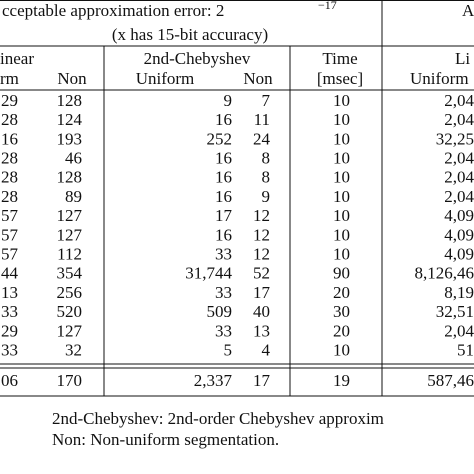  Describe the element at coordinates (208, 273) in the screenshot. I see `cell: 31,744` at that location.